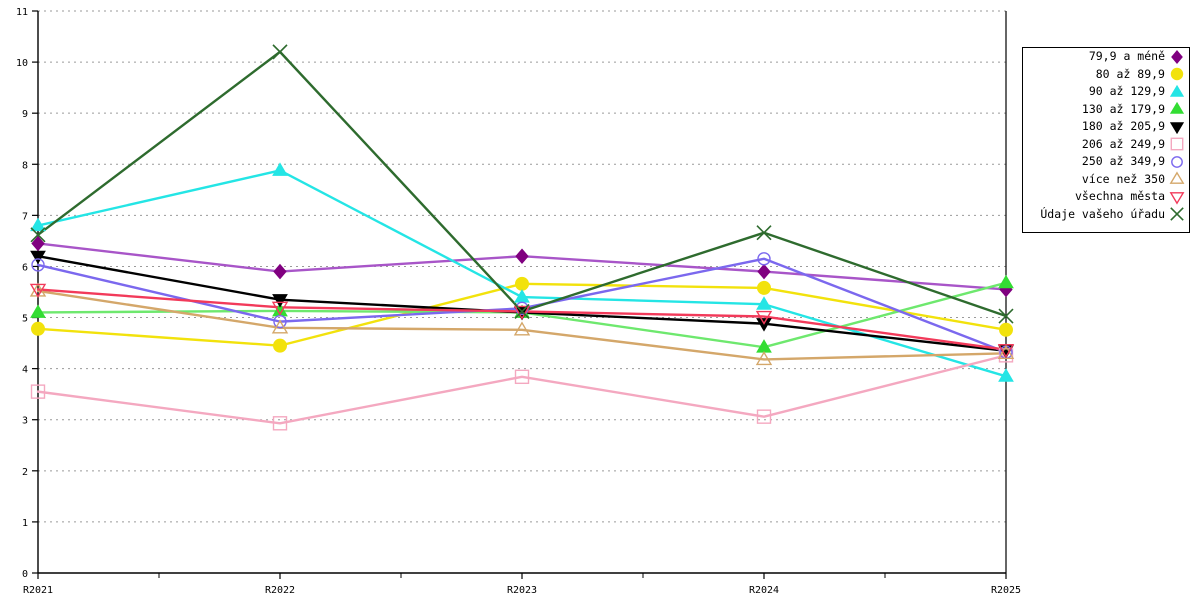  Describe the element at coordinates (25, 216) in the screenshot. I see `y-tick-label: 7` at that location.